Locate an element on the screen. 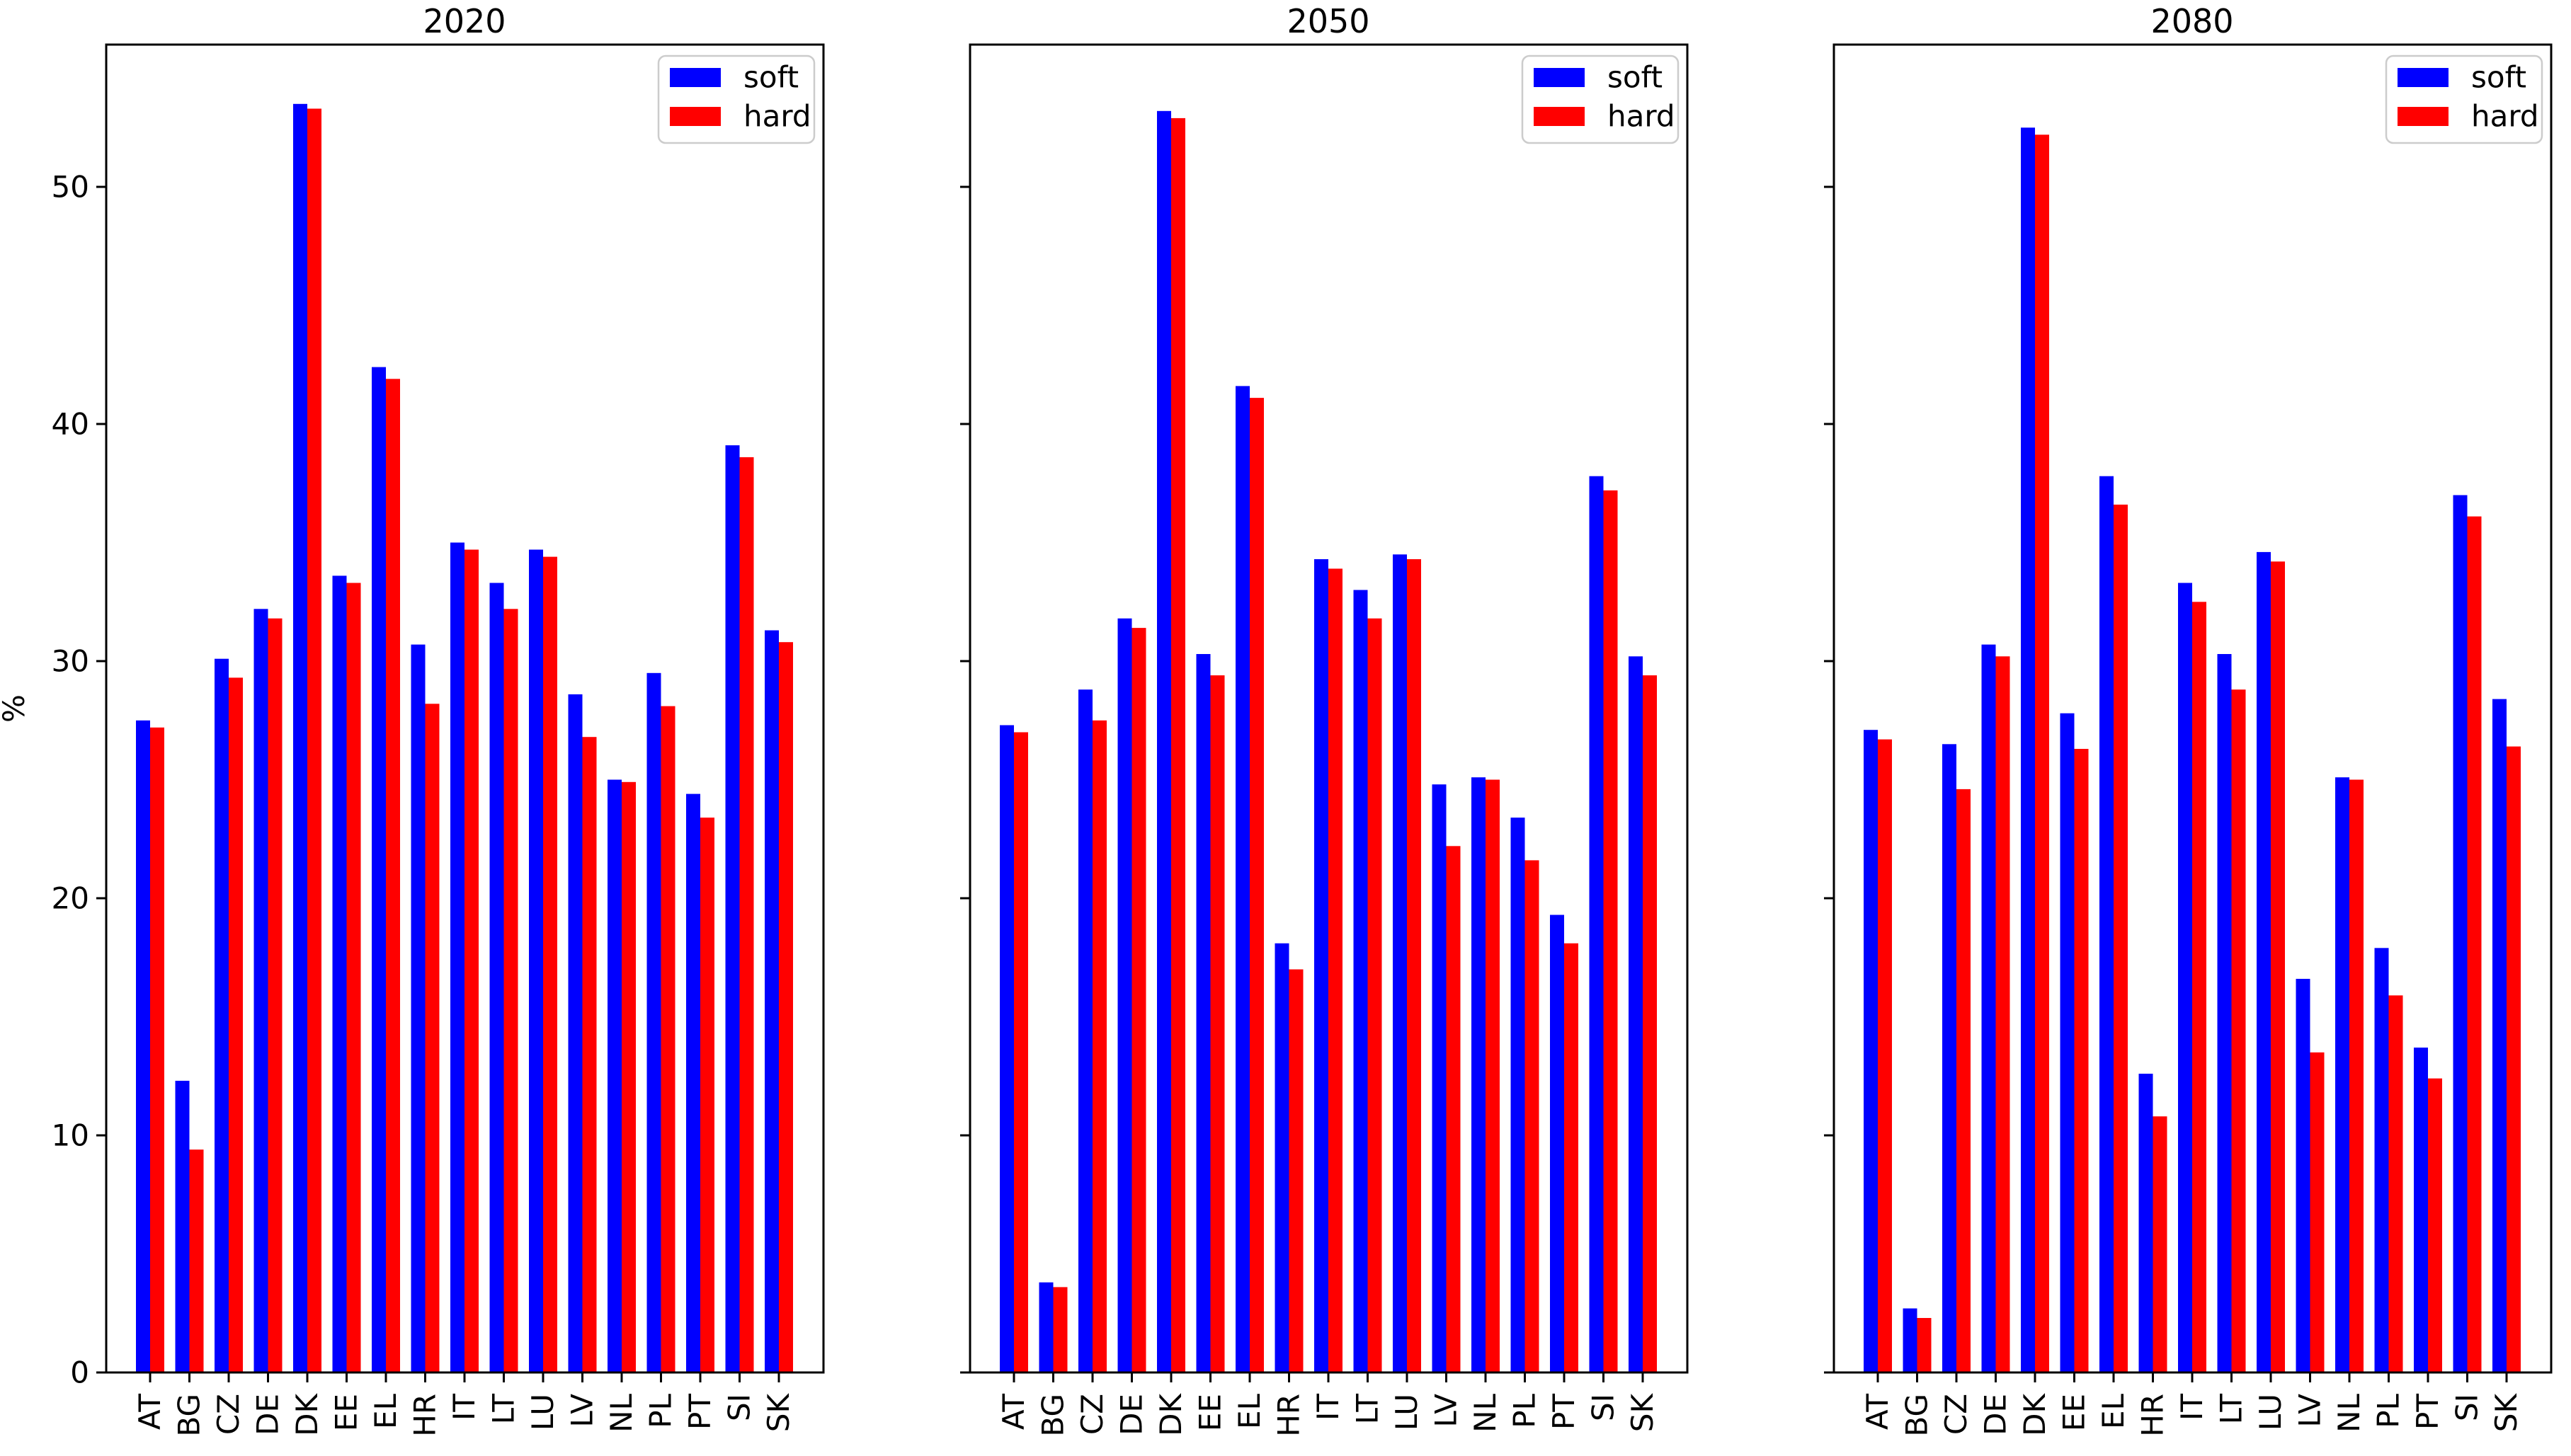 The width and height of the screenshot is (2571, 1456). bar-soft-BG is located at coordinates (1910, 1340).